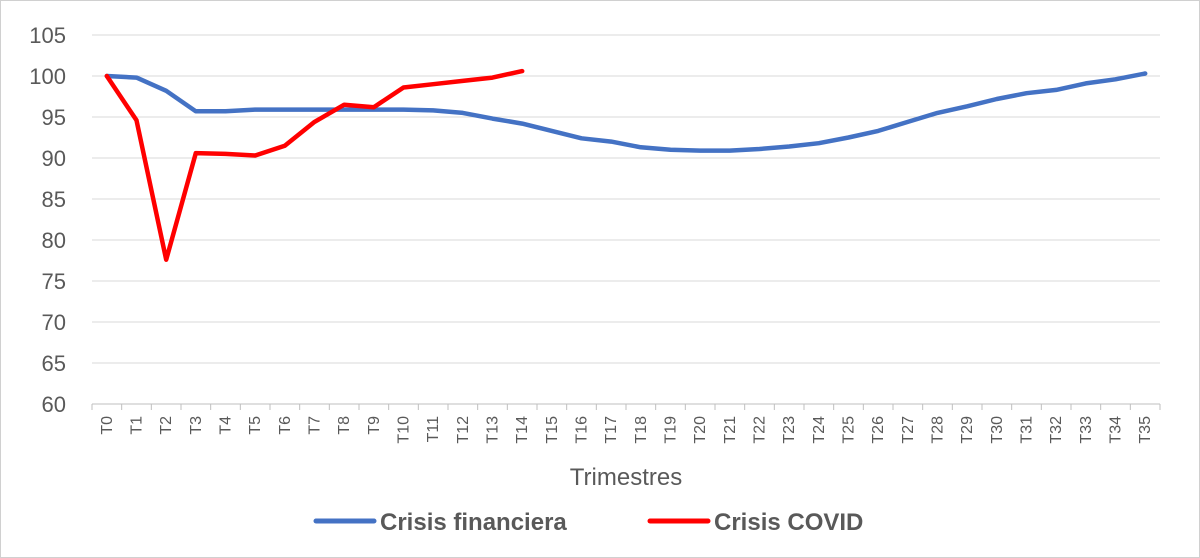 This screenshot has height=558, width=1200. Describe the element at coordinates (54, 117) in the screenshot. I see `y-tick-label: 95` at that location.